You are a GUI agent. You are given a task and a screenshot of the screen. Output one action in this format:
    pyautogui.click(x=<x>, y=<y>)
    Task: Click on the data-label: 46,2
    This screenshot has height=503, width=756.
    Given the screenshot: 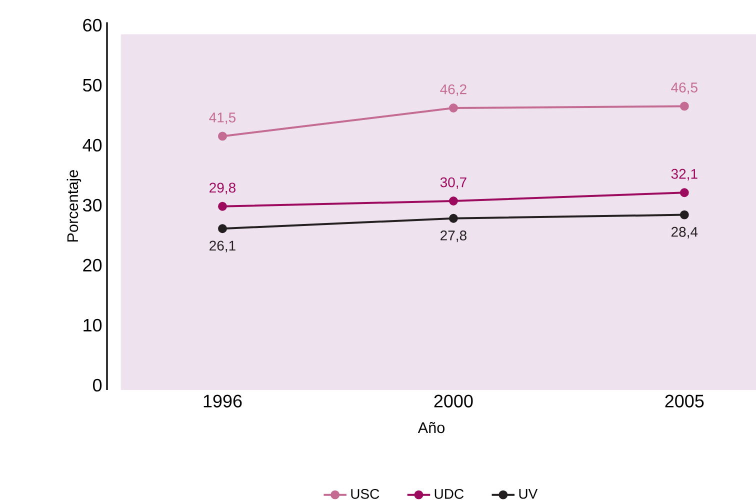 What is the action you would take?
    pyautogui.click(x=453, y=90)
    